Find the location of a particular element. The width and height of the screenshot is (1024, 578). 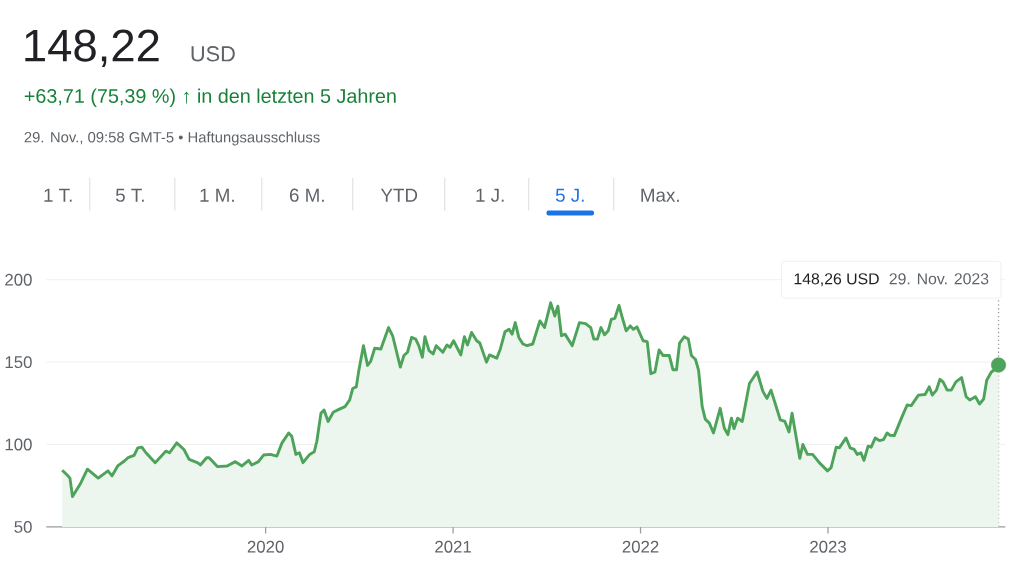

text: Max. is located at coordinates (660, 195).